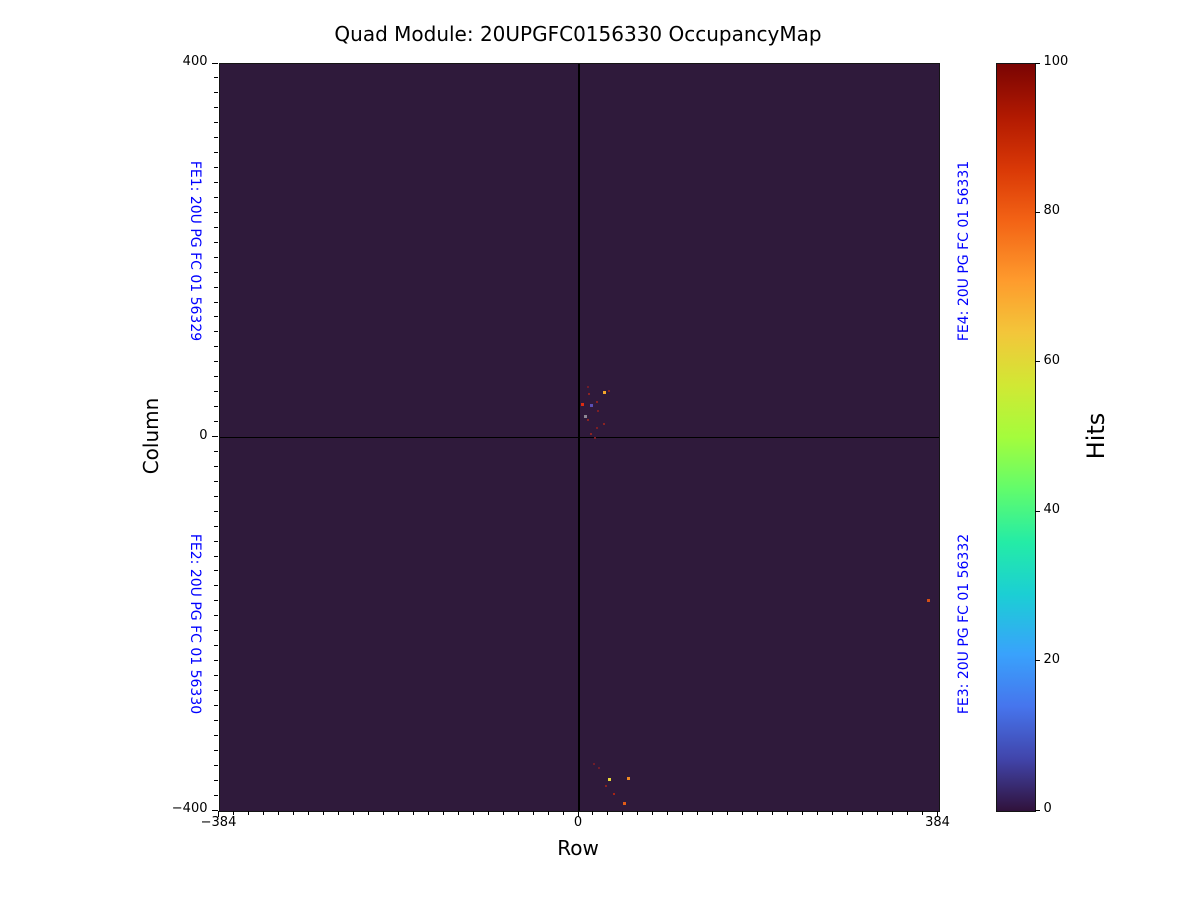 The height and width of the screenshot is (900, 1200). What do you see at coordinates (218, 822) in the screenshot?
I see `x-tick-label: −384` at bounding box center [218, 822].